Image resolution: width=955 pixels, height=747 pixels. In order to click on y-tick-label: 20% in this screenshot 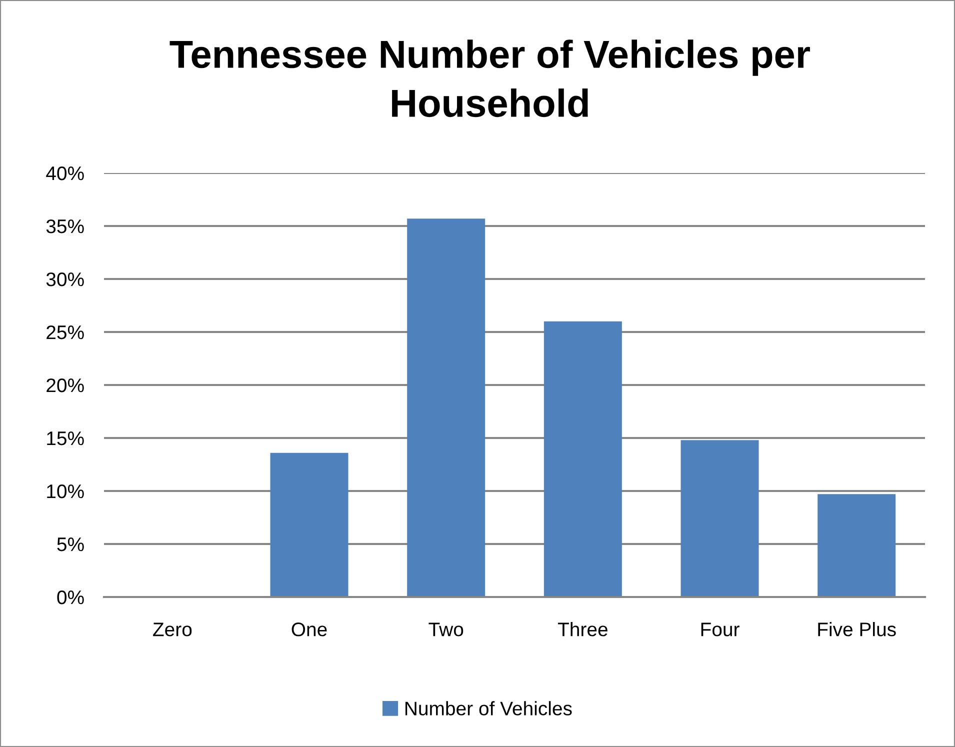, I will do `click(65, 385)`.